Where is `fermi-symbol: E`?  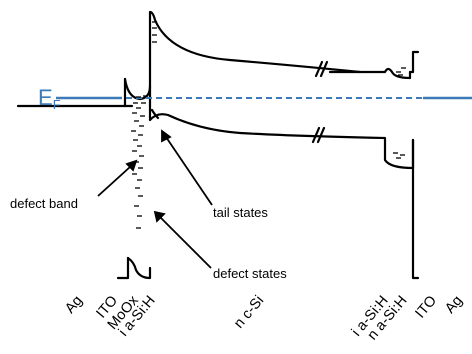 fermi-symbol: E is located at coordinates (45, 97).